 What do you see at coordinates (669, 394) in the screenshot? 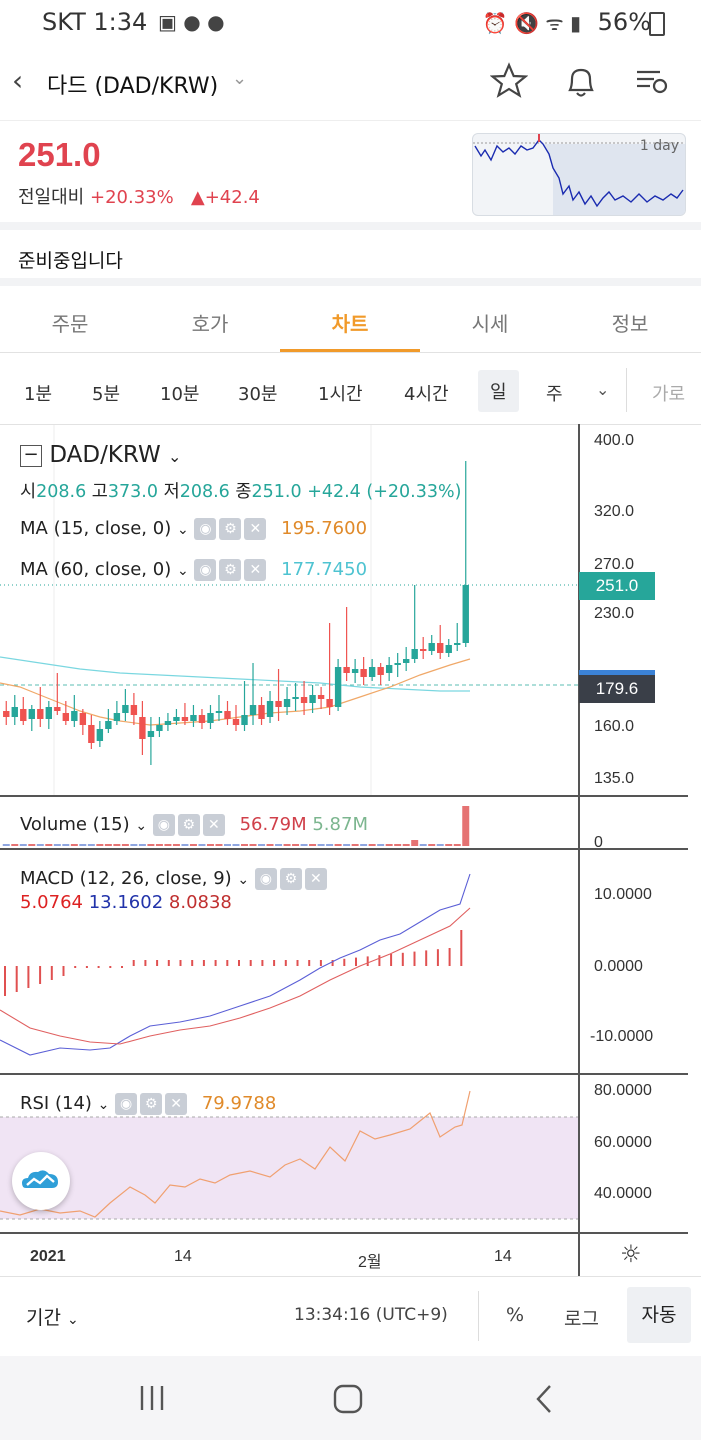
I see `interval-orientation: 가로` at bounding box center [669, 394].